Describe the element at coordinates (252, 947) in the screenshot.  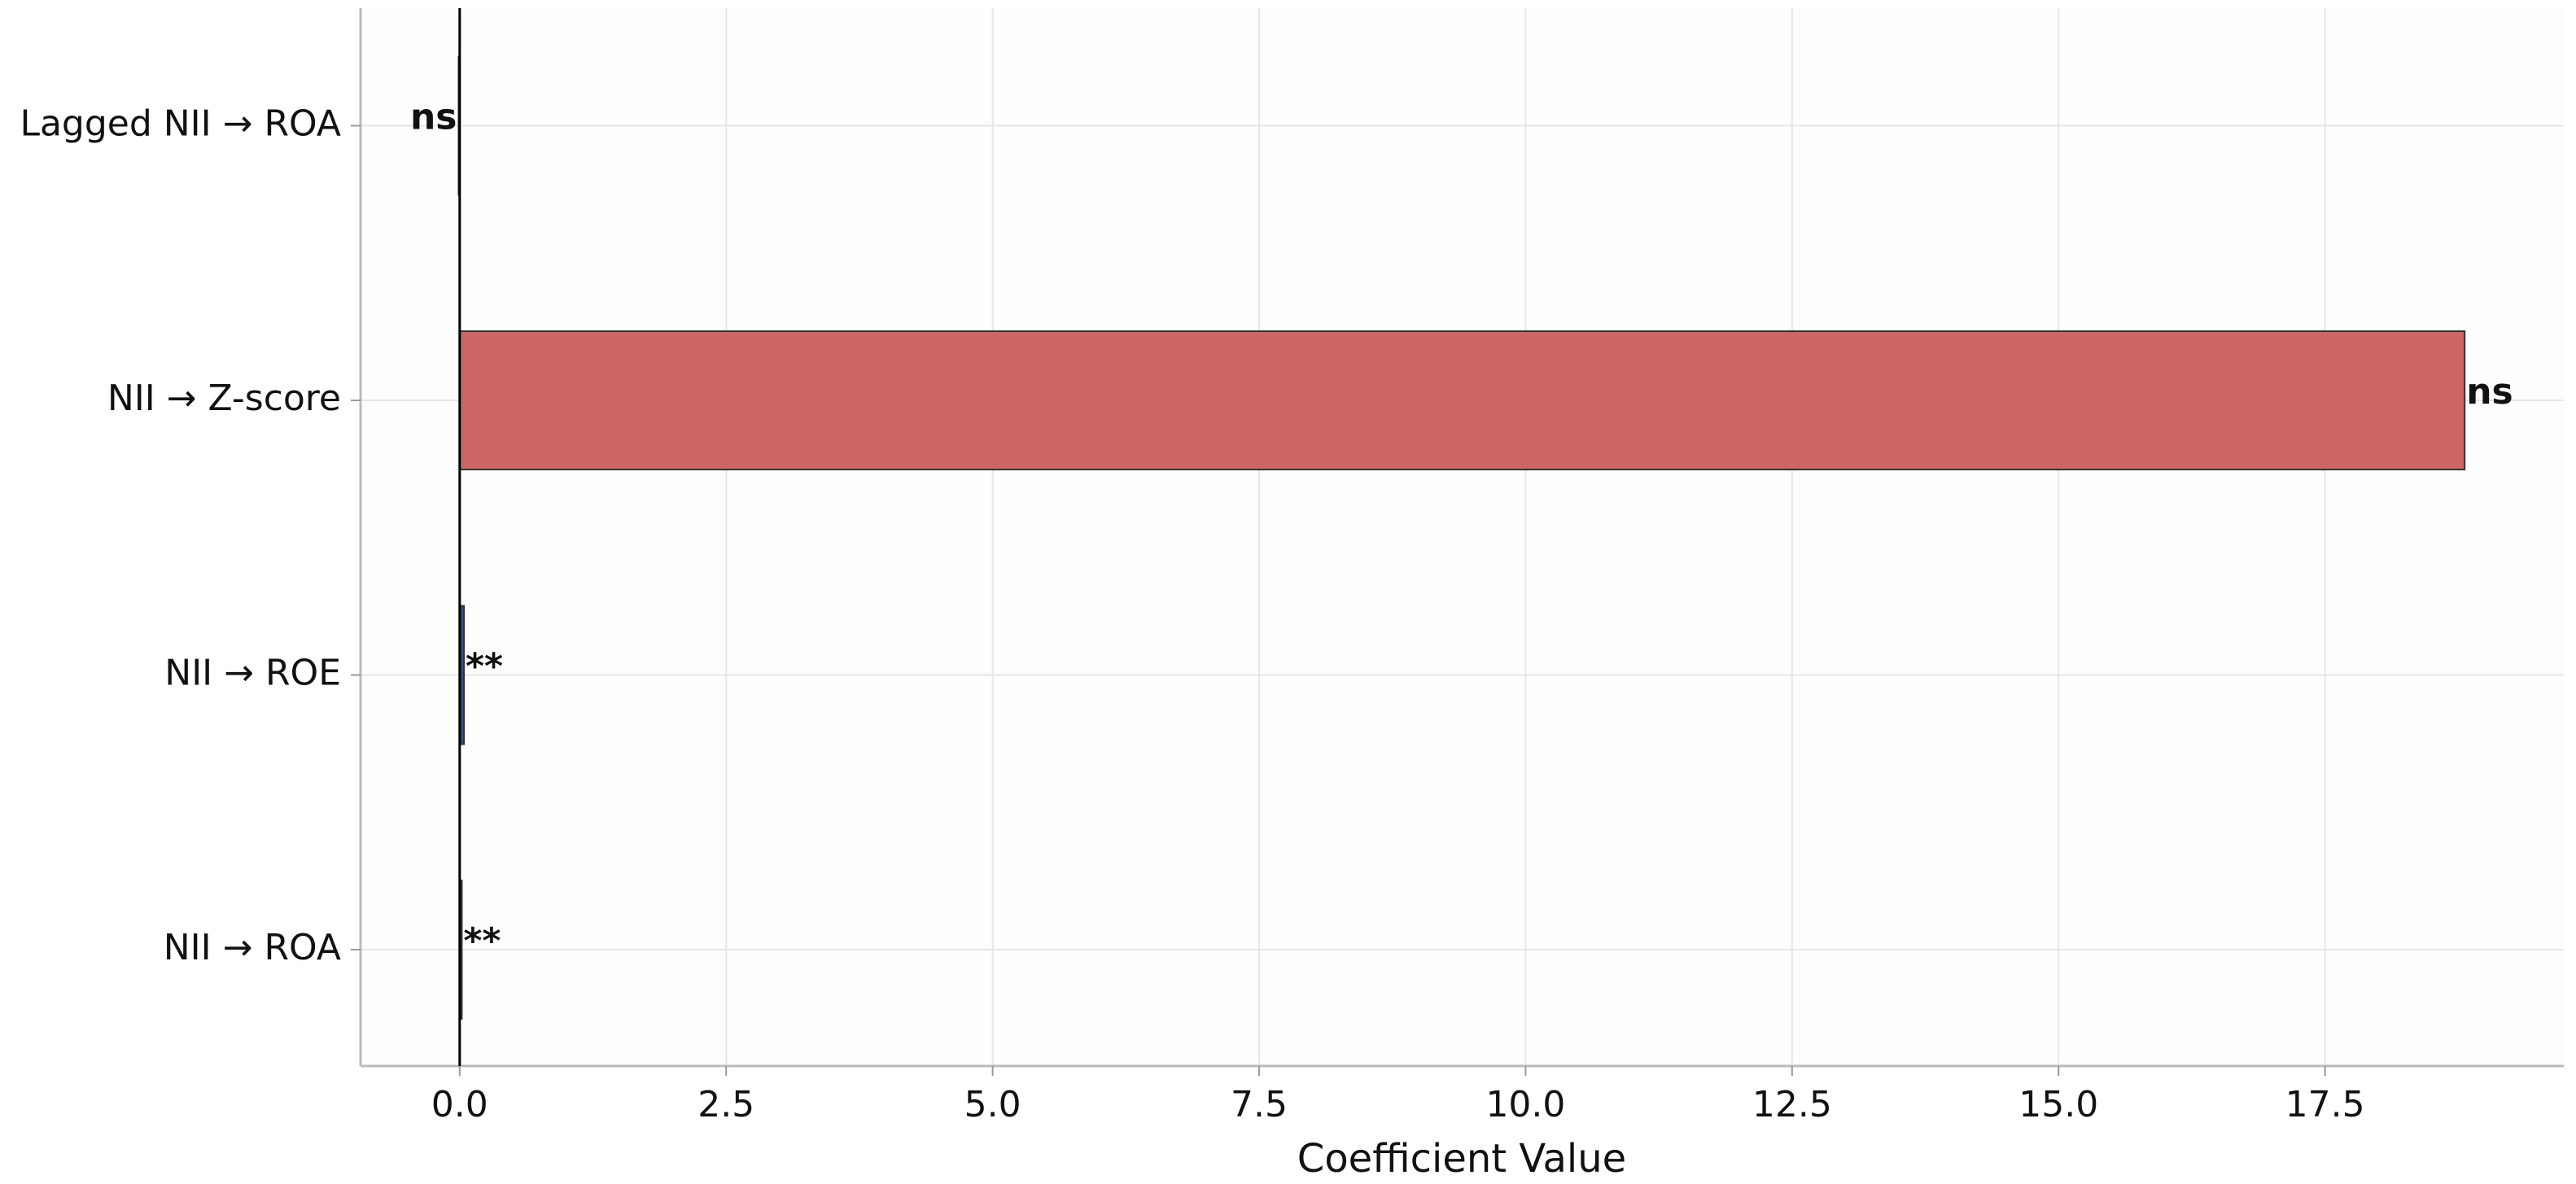
I see `y-tick-label: NII → ROA` at that location.